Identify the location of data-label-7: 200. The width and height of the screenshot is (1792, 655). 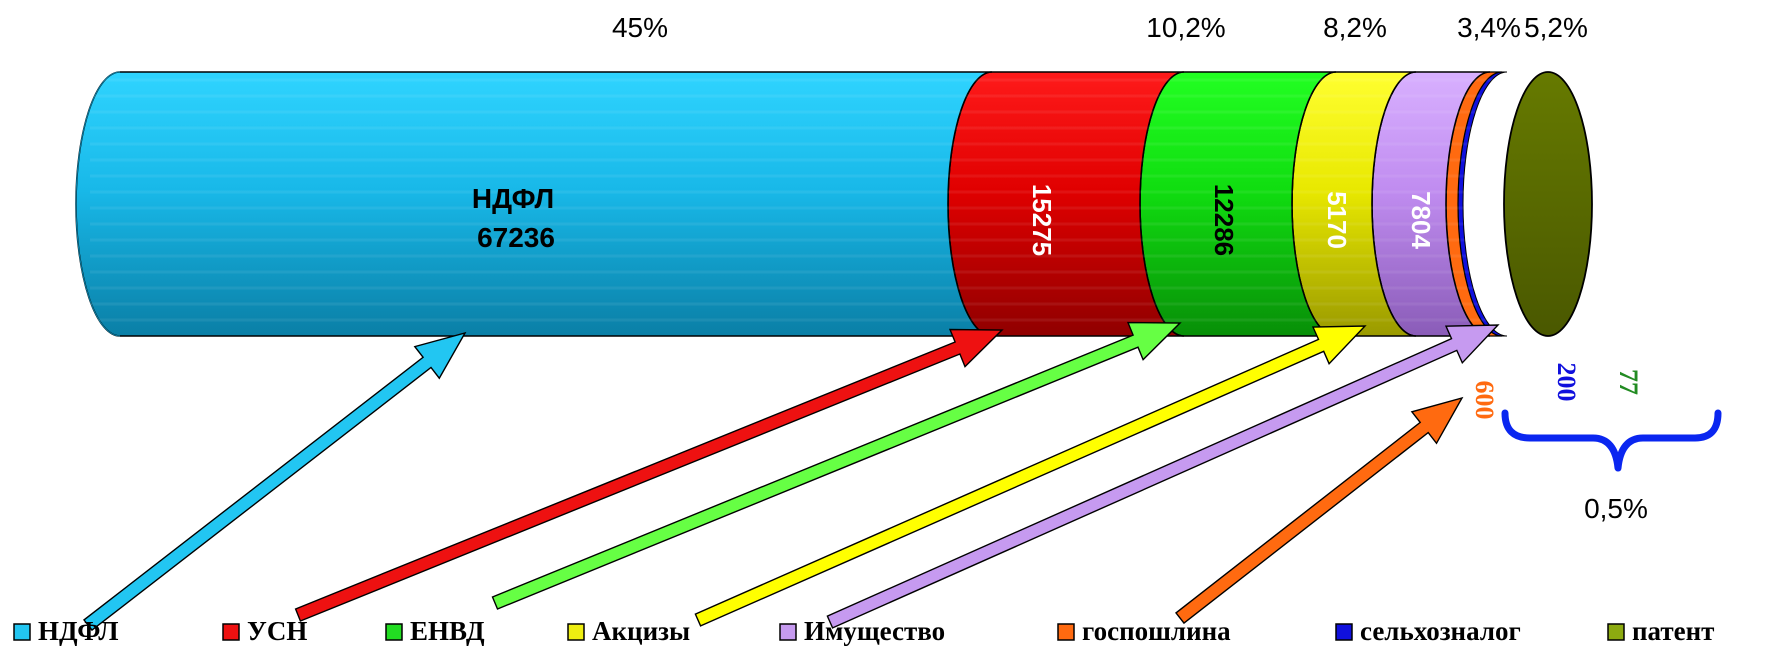
(1566, 382).